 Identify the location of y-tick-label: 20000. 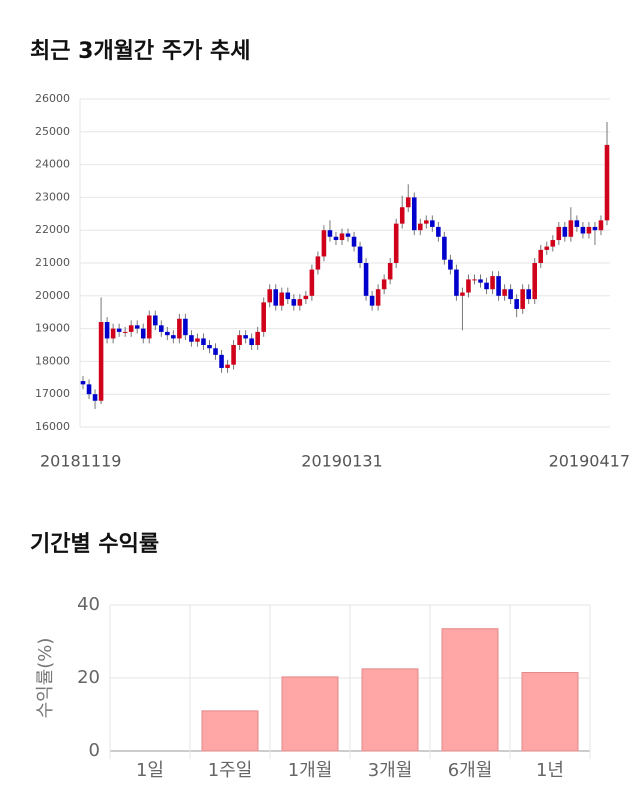
(52, 295).